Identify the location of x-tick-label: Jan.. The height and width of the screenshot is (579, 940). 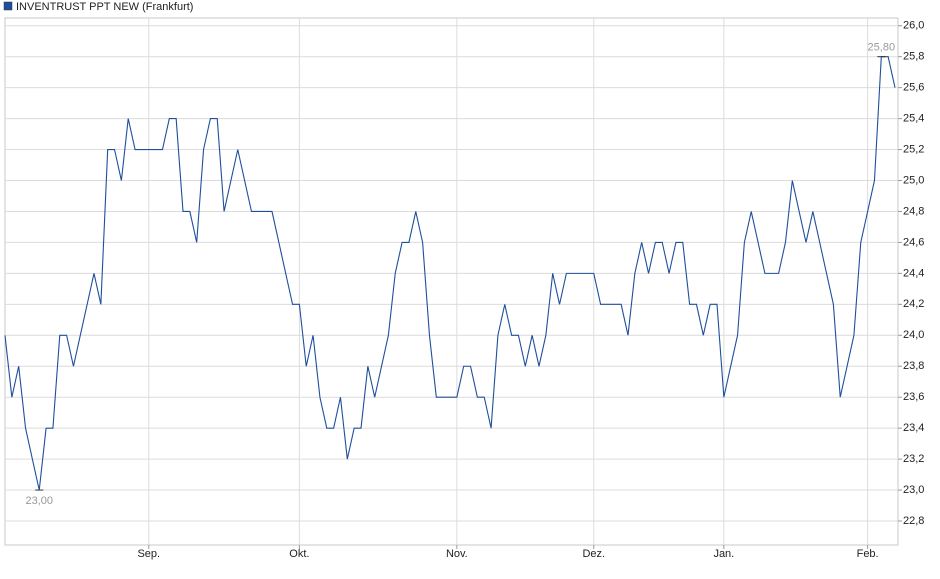
(723, 554).